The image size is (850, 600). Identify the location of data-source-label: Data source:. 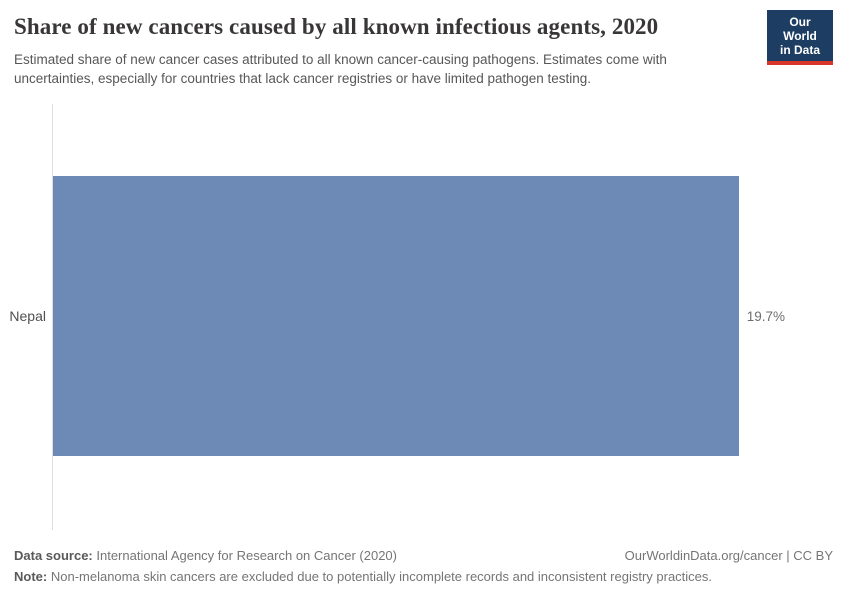
(53, 555).